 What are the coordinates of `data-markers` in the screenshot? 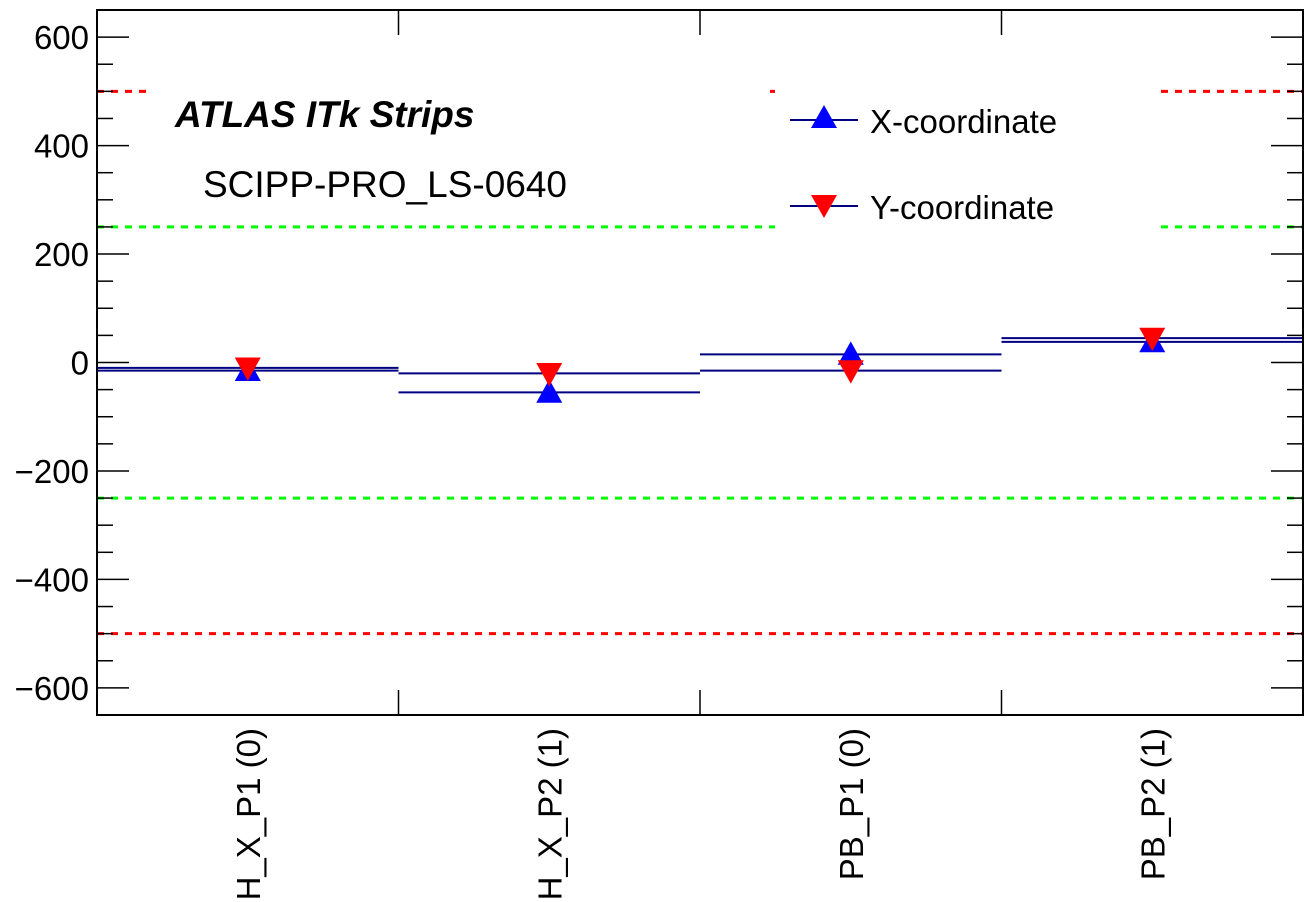 It's located at (700, 365).